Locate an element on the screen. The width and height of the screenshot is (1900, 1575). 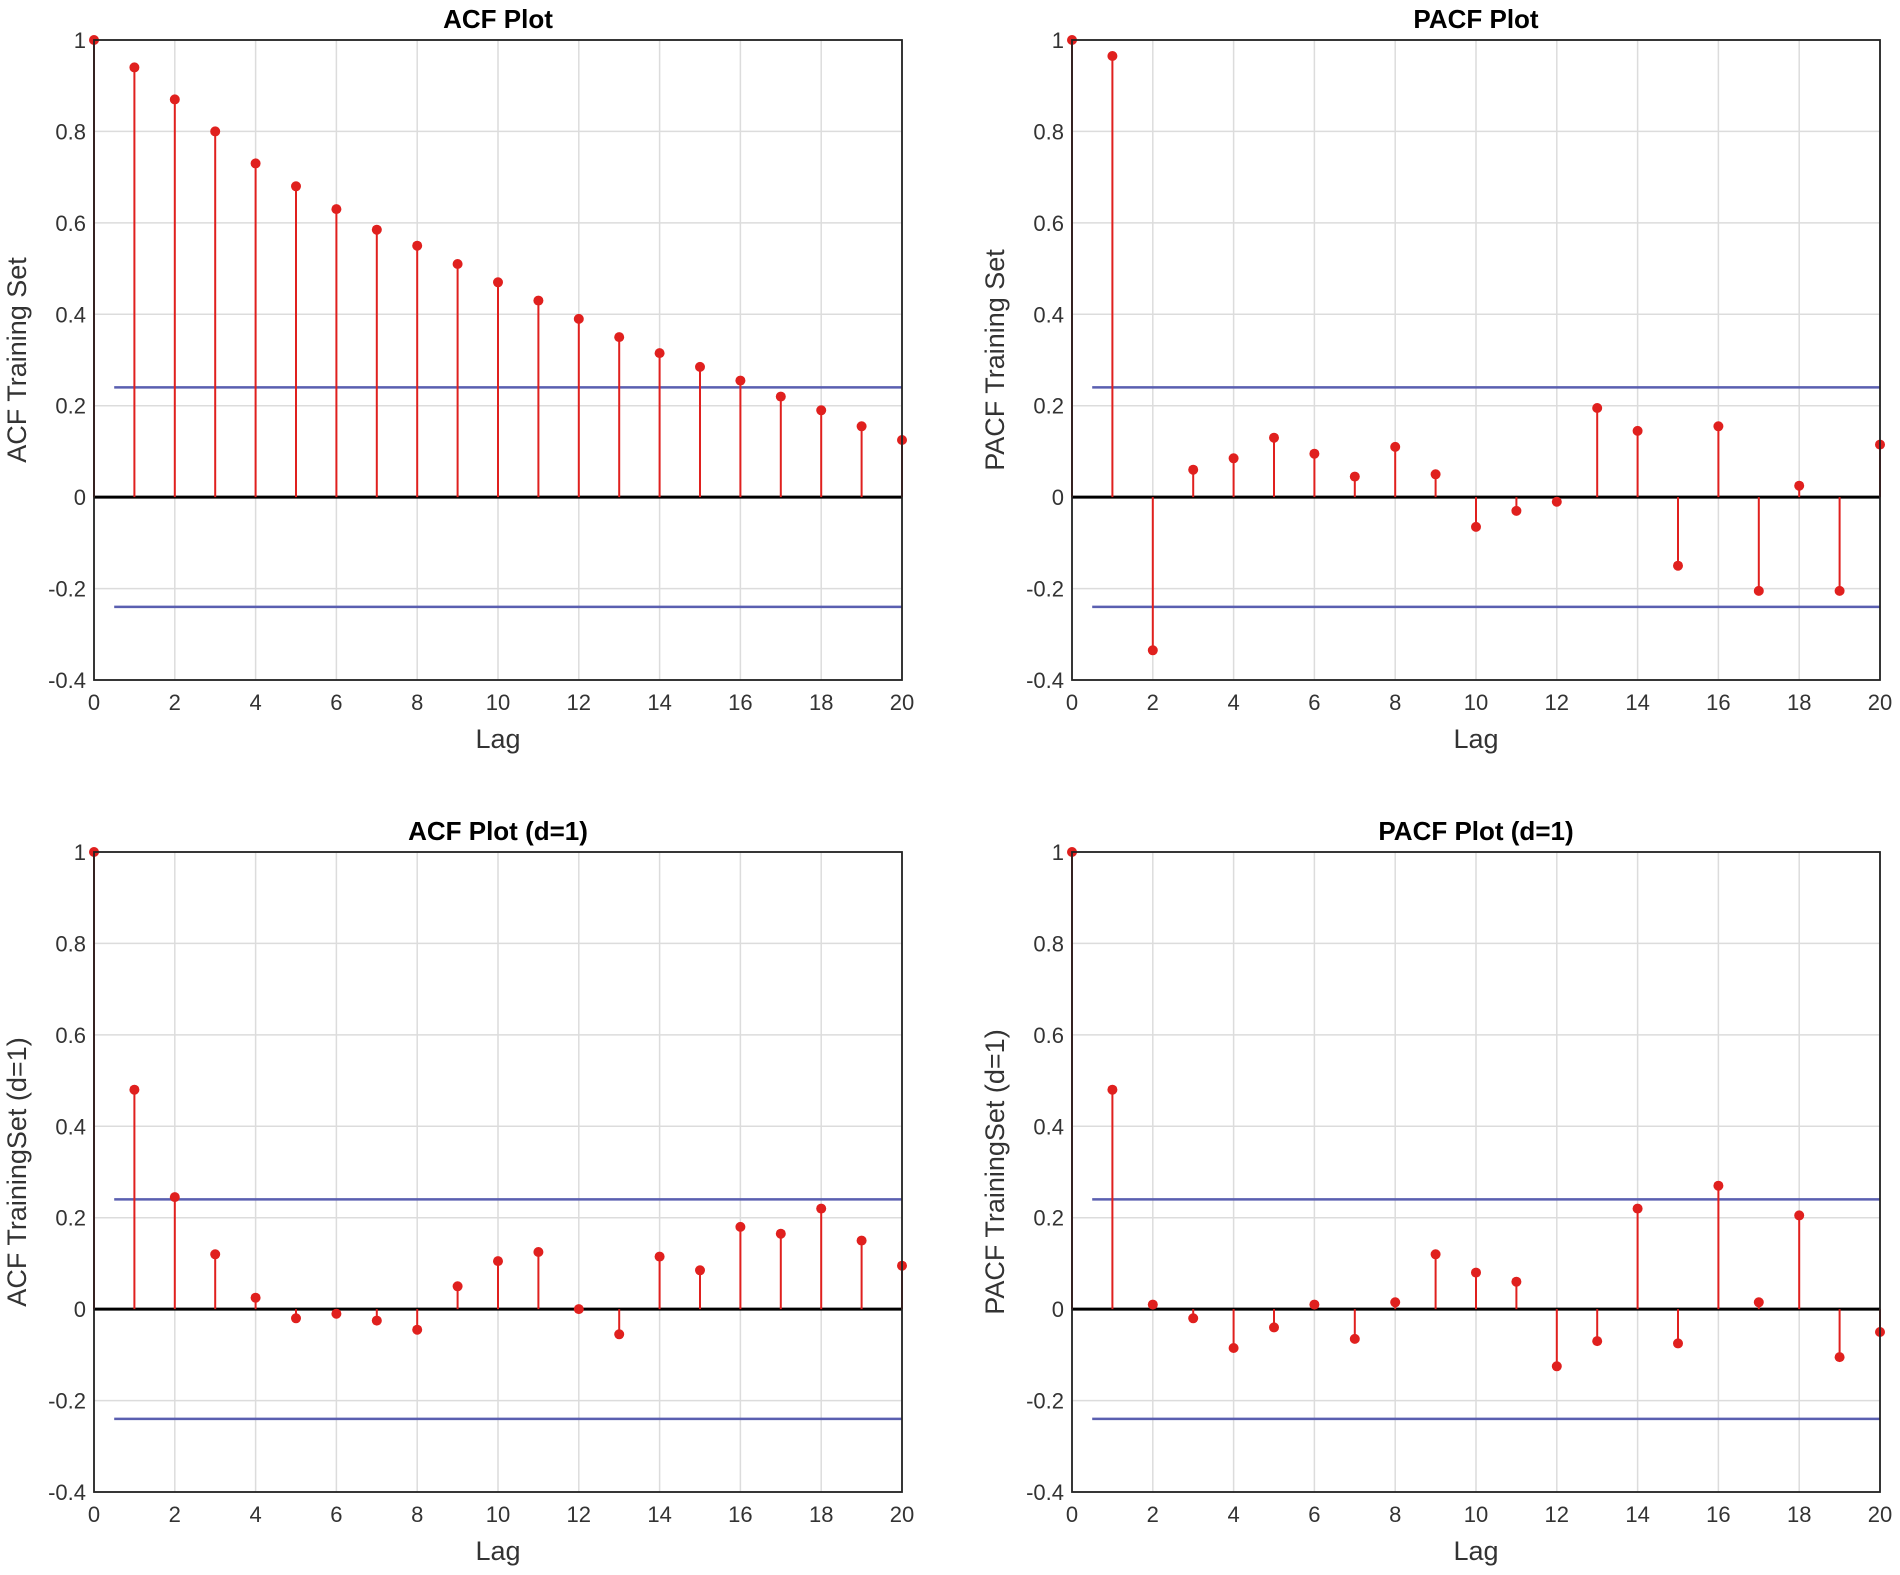
y-axis-label: PACF TrainingSet (d=1) is located at coordinates (995, 1171).